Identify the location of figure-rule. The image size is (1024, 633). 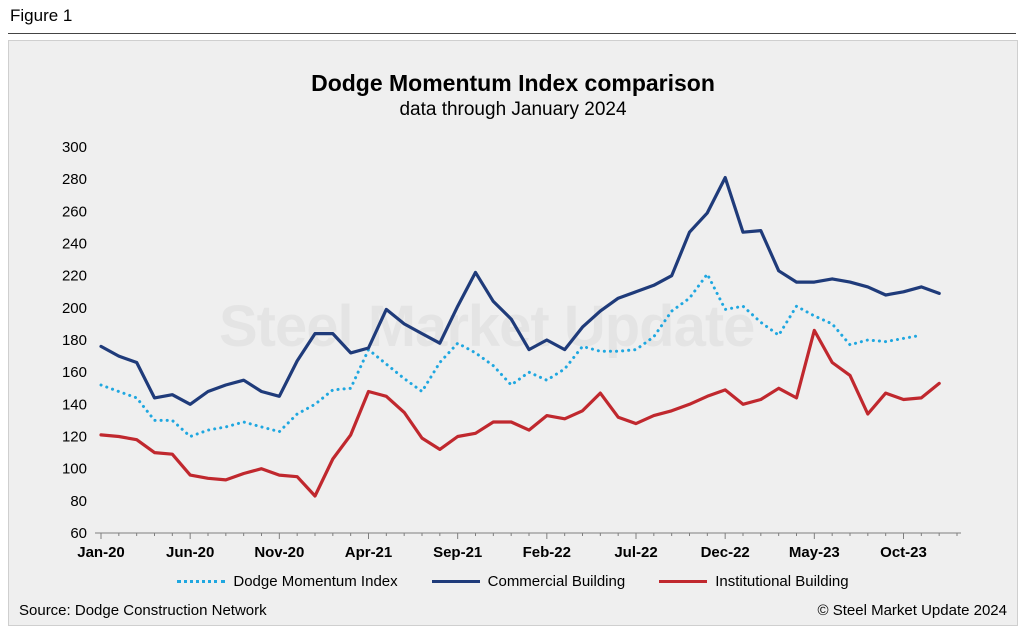
(512, 33).